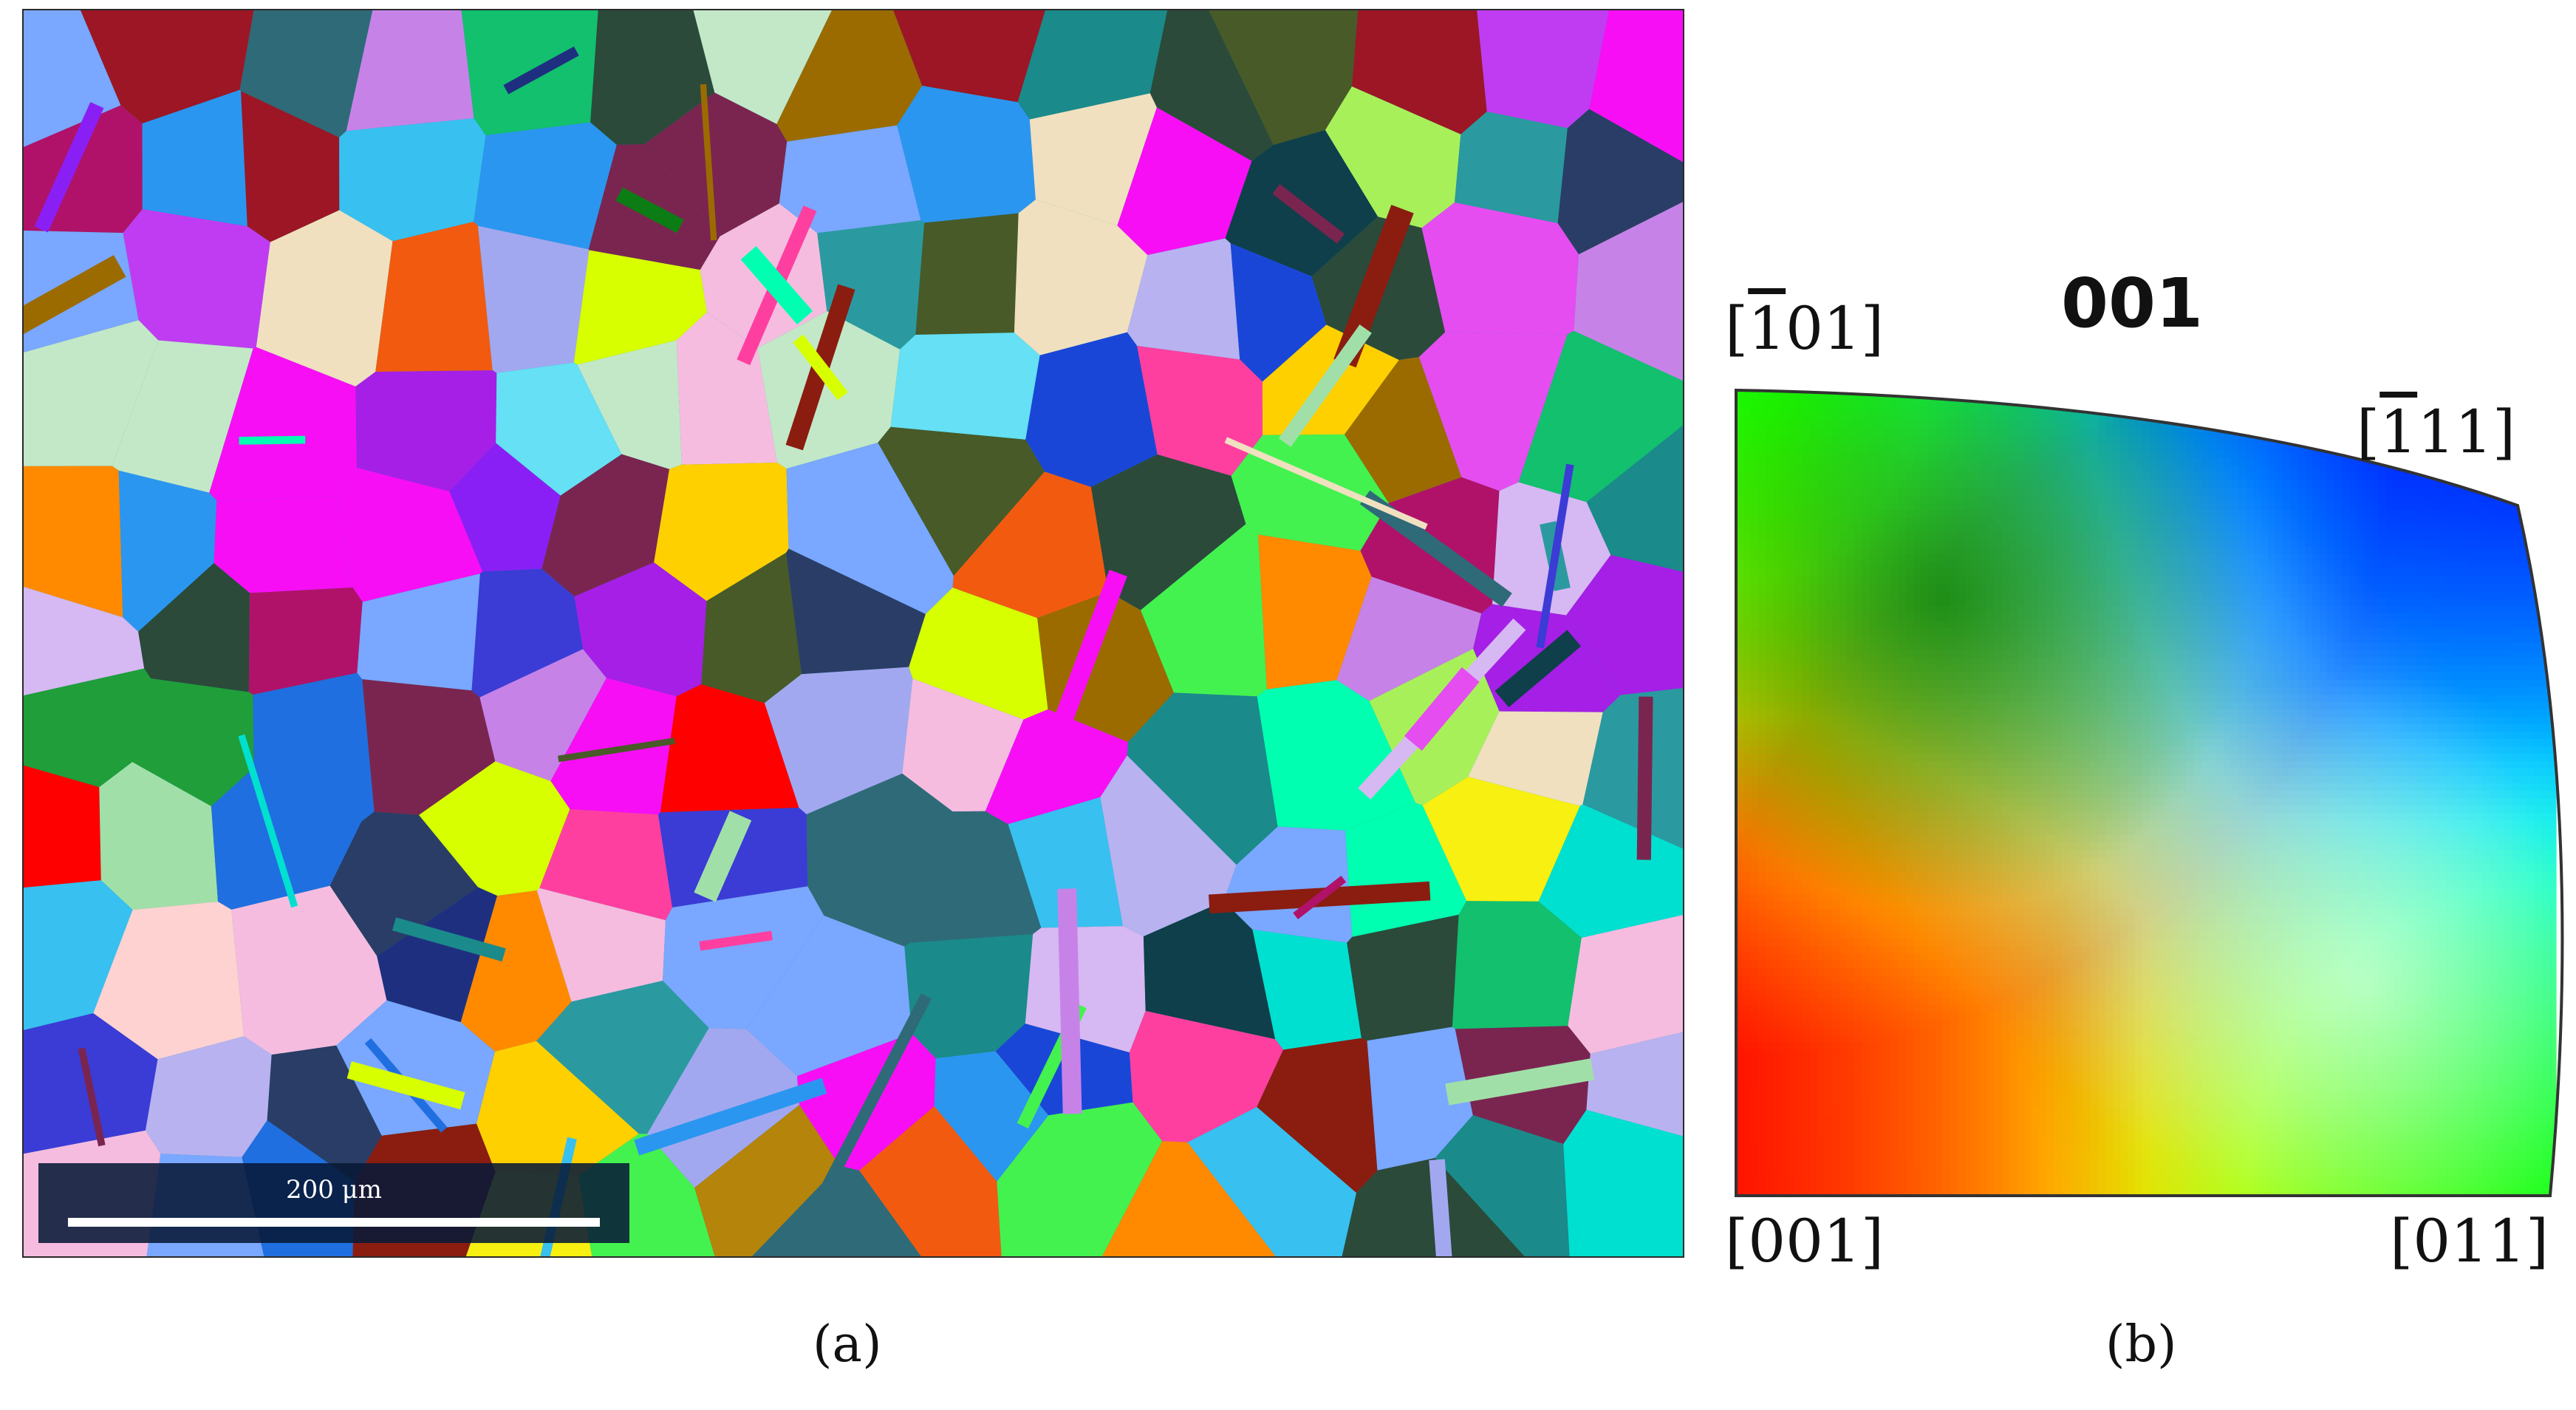  Describe the element at coordinates (2141, 1344) in the screenshot. I see `caption-b: (b)` at that location.